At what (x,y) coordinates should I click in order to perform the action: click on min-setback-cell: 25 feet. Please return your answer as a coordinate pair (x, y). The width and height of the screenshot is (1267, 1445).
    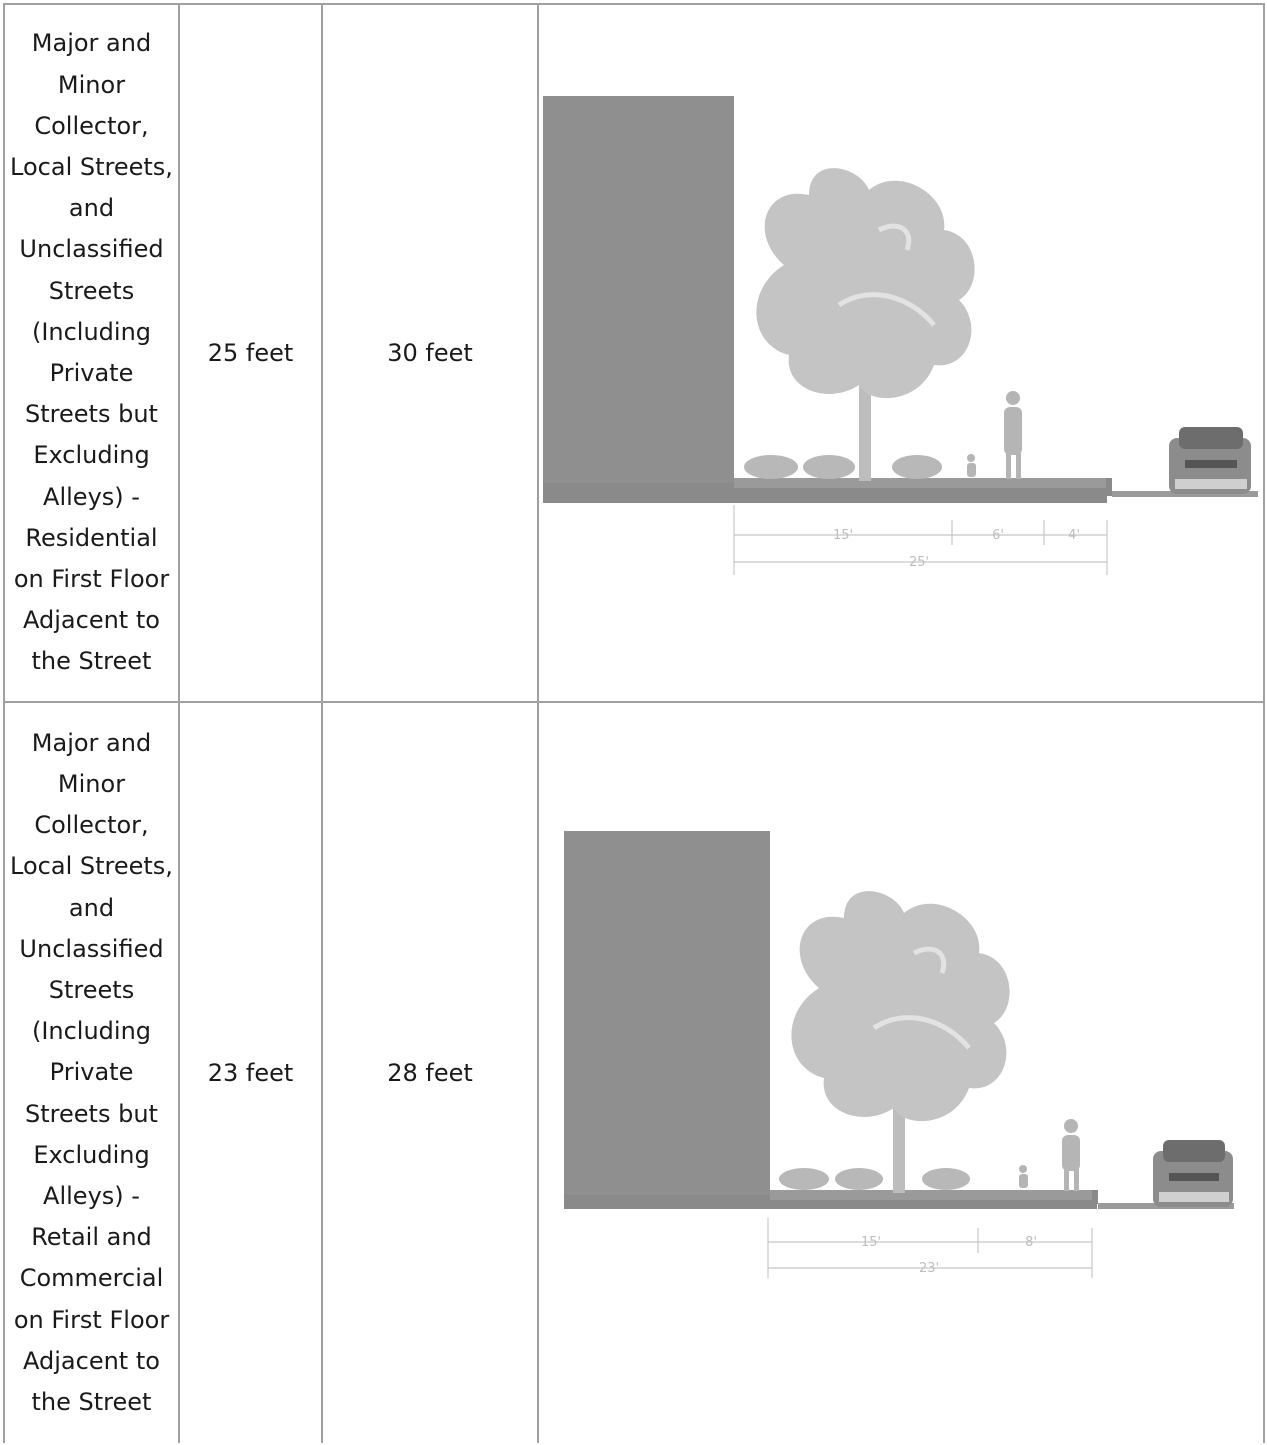
    Looking at the image, I should click on (250, 353).